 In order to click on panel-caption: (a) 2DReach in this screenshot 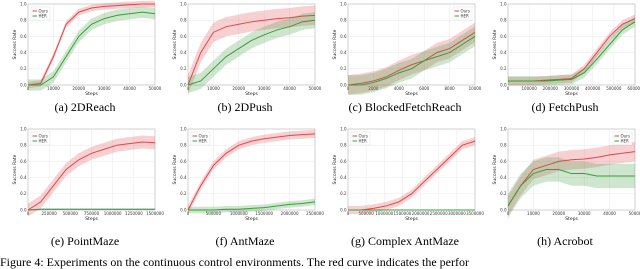, I will do `click(85, 107)`.